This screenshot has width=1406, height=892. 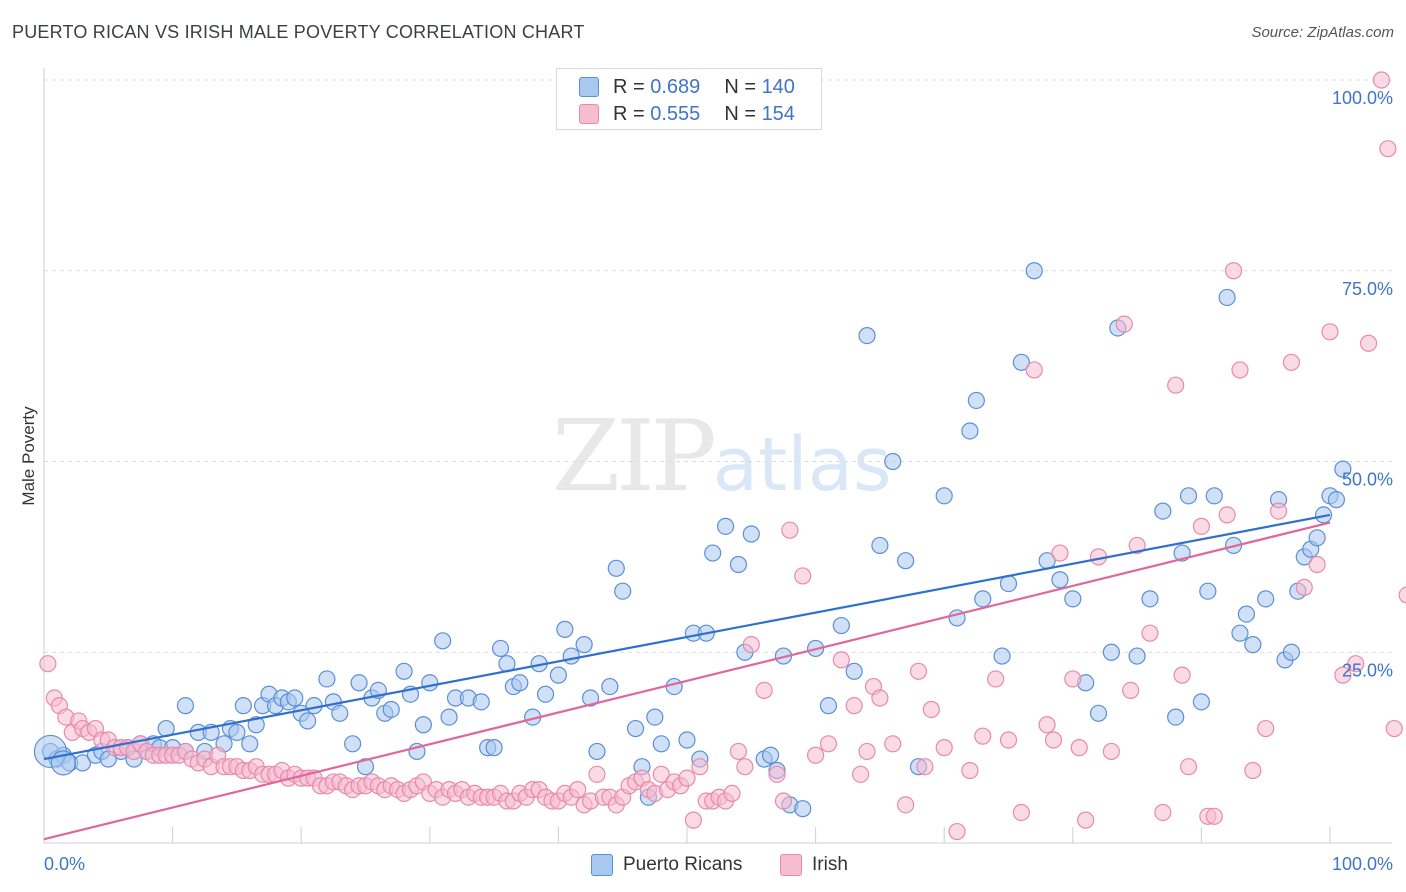 What do you see at coordinates (1367, 289) in the screenshot?
I see `y-tick-label: 75.0%` at bounding box center [1367, 289].